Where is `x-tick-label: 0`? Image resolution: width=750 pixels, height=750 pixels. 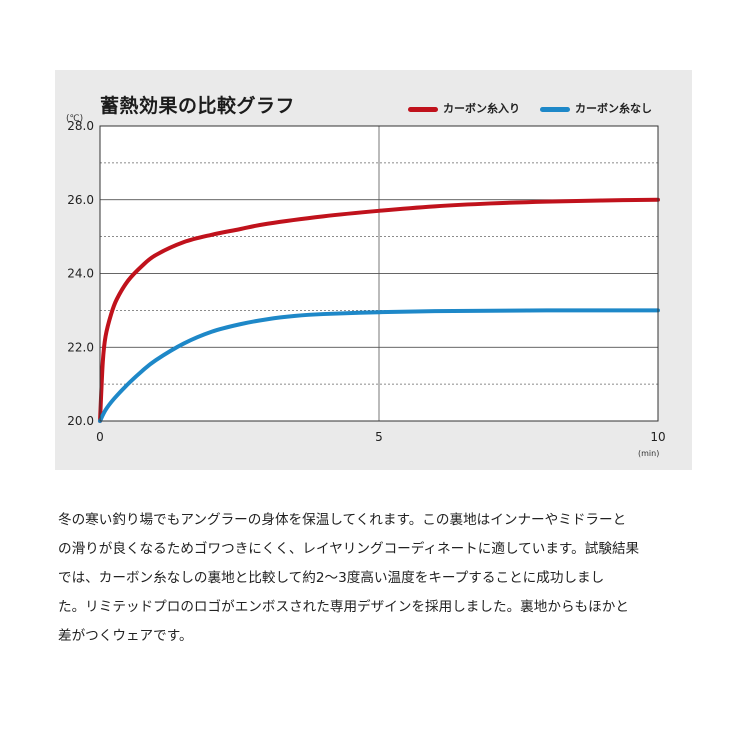 x-tick-label: 0 is located at coordinates (100, 437).